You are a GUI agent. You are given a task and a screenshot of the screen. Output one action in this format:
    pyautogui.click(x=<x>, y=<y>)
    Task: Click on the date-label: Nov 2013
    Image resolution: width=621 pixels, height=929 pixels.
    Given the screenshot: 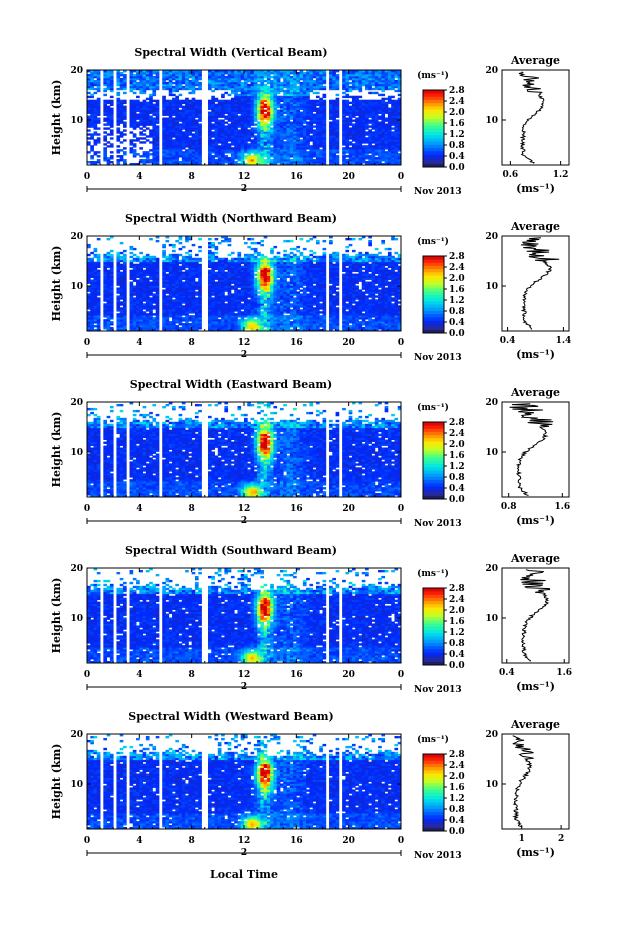 What is the action you would take?
    pyautogui.click(x=438, y=192)
    